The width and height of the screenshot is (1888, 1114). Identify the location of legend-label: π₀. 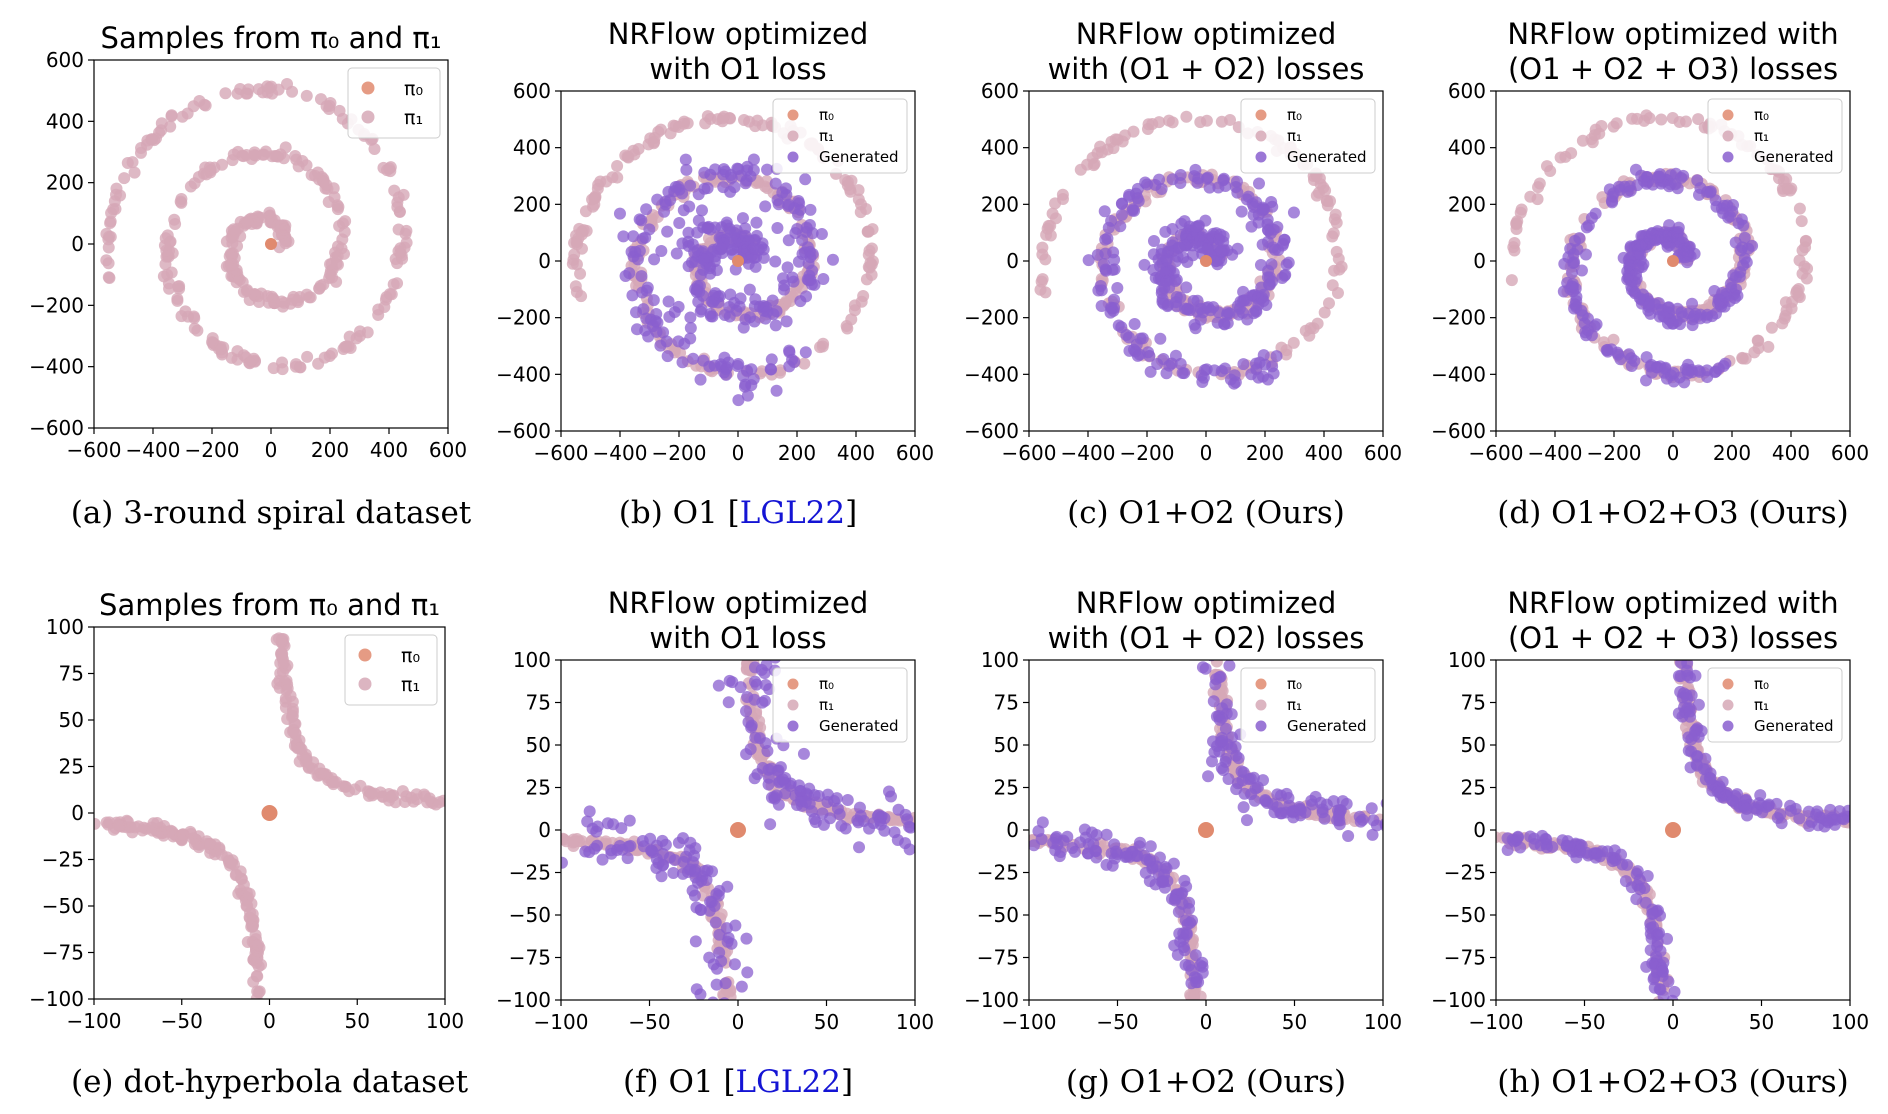
(1761, 115).